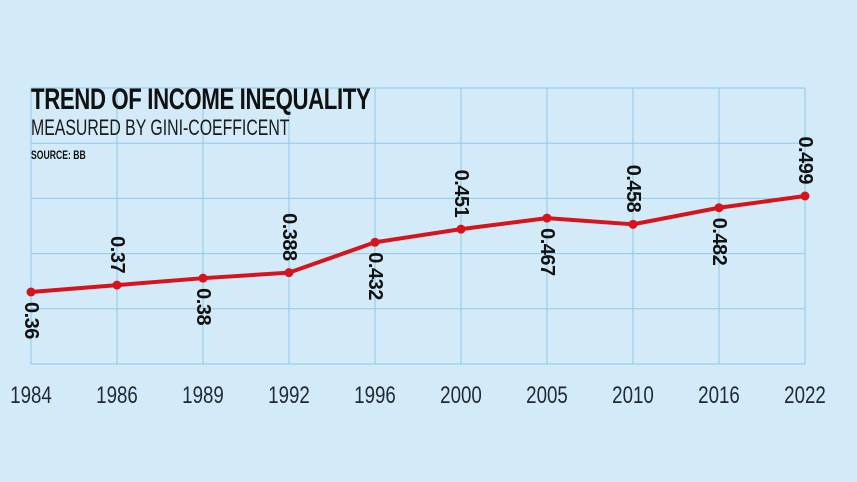 Image resolution: width=857 pixels, height=482 pixels. I want to click on x-axis-tick-label: 1986, so click(117, 395).